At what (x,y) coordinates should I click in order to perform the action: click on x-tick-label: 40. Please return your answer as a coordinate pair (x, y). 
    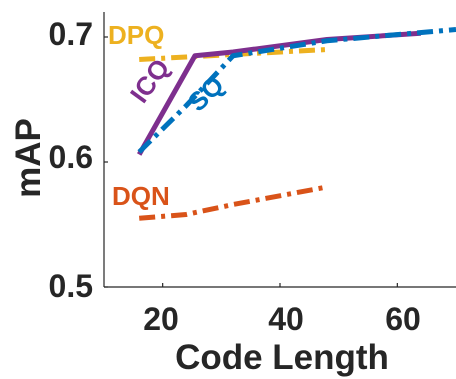
    Looking at the image, I should click on (286, 319).